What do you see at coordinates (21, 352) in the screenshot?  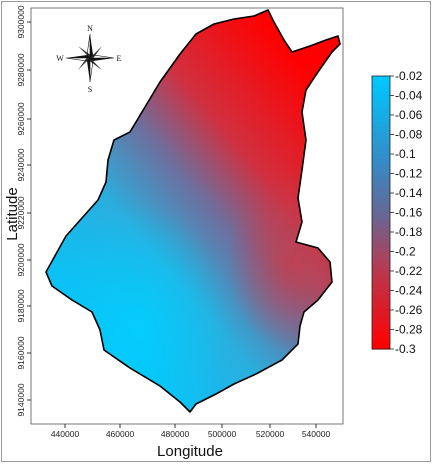 I see `y-tick-label: 9160000` at bounding box center [21, 352].